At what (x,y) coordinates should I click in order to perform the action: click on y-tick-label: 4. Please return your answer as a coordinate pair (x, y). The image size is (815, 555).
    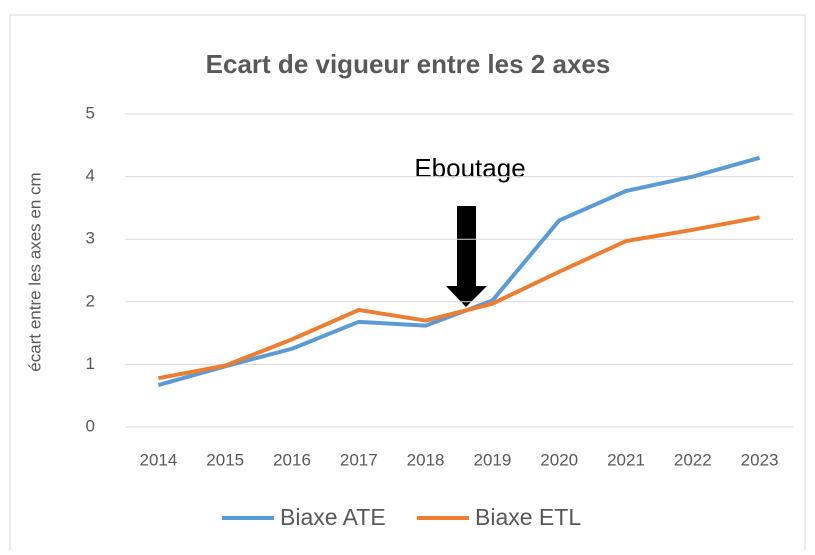
    Looking at the image, I should click on (90, 175).